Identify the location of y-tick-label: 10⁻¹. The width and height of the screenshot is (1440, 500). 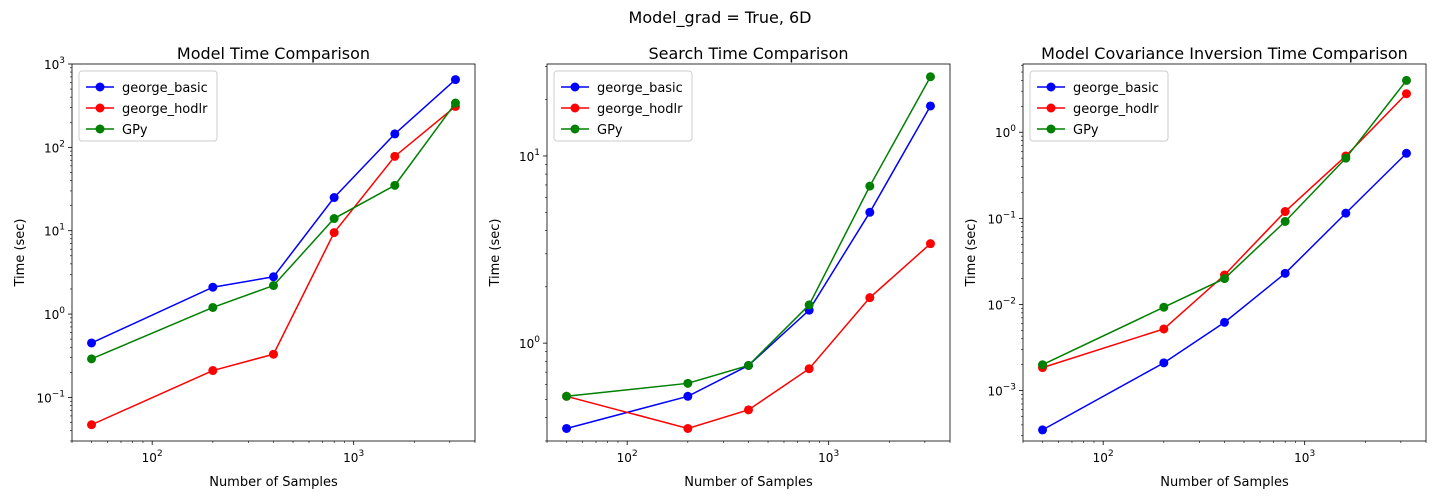
(1001, 218).